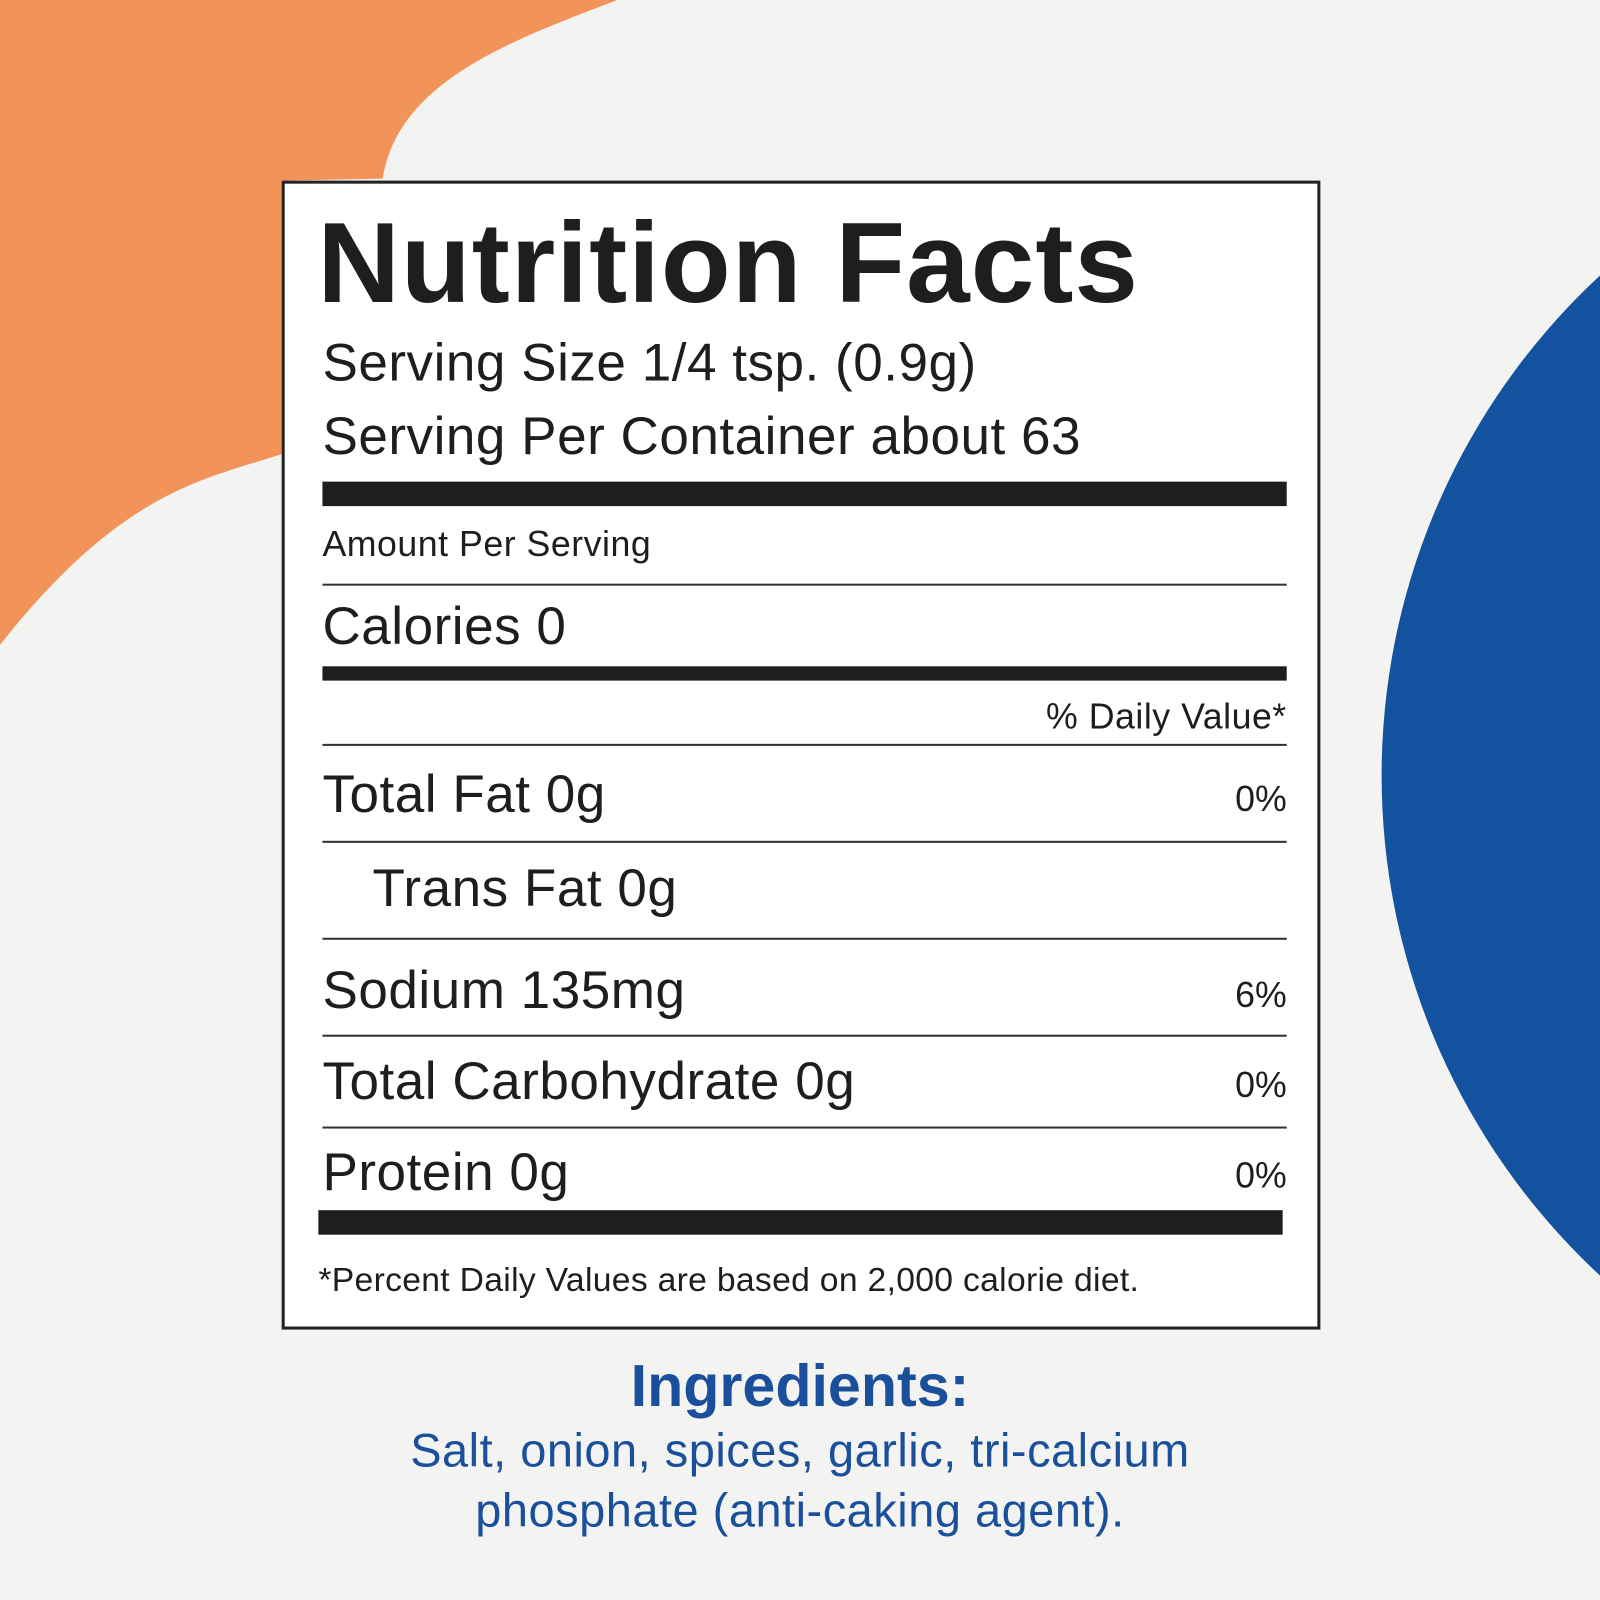  I want to click on serving-size: Serving Size 1/4 tsp. (0.9g), so click(649, 363).